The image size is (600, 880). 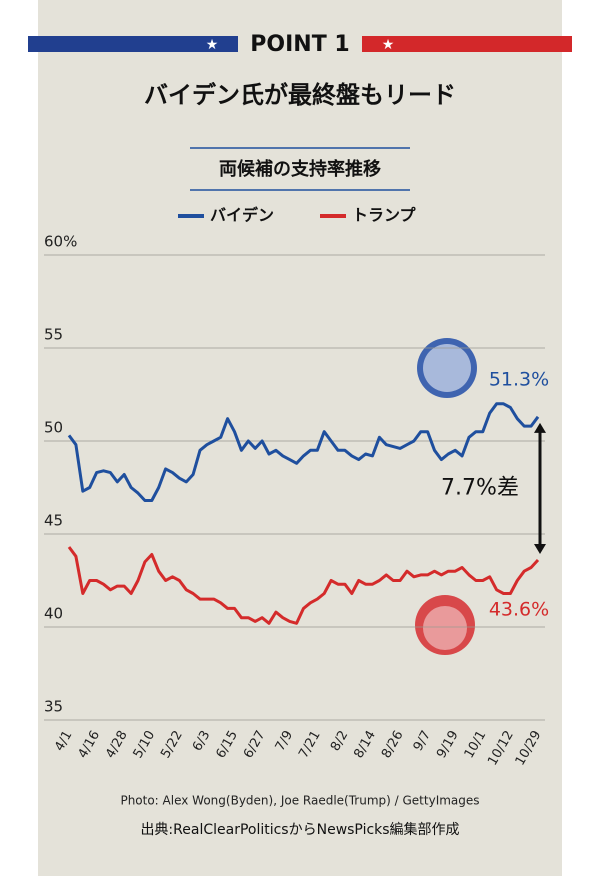 I want to click on annotation-gap: 7.7%差, so click(x=480, y=487).